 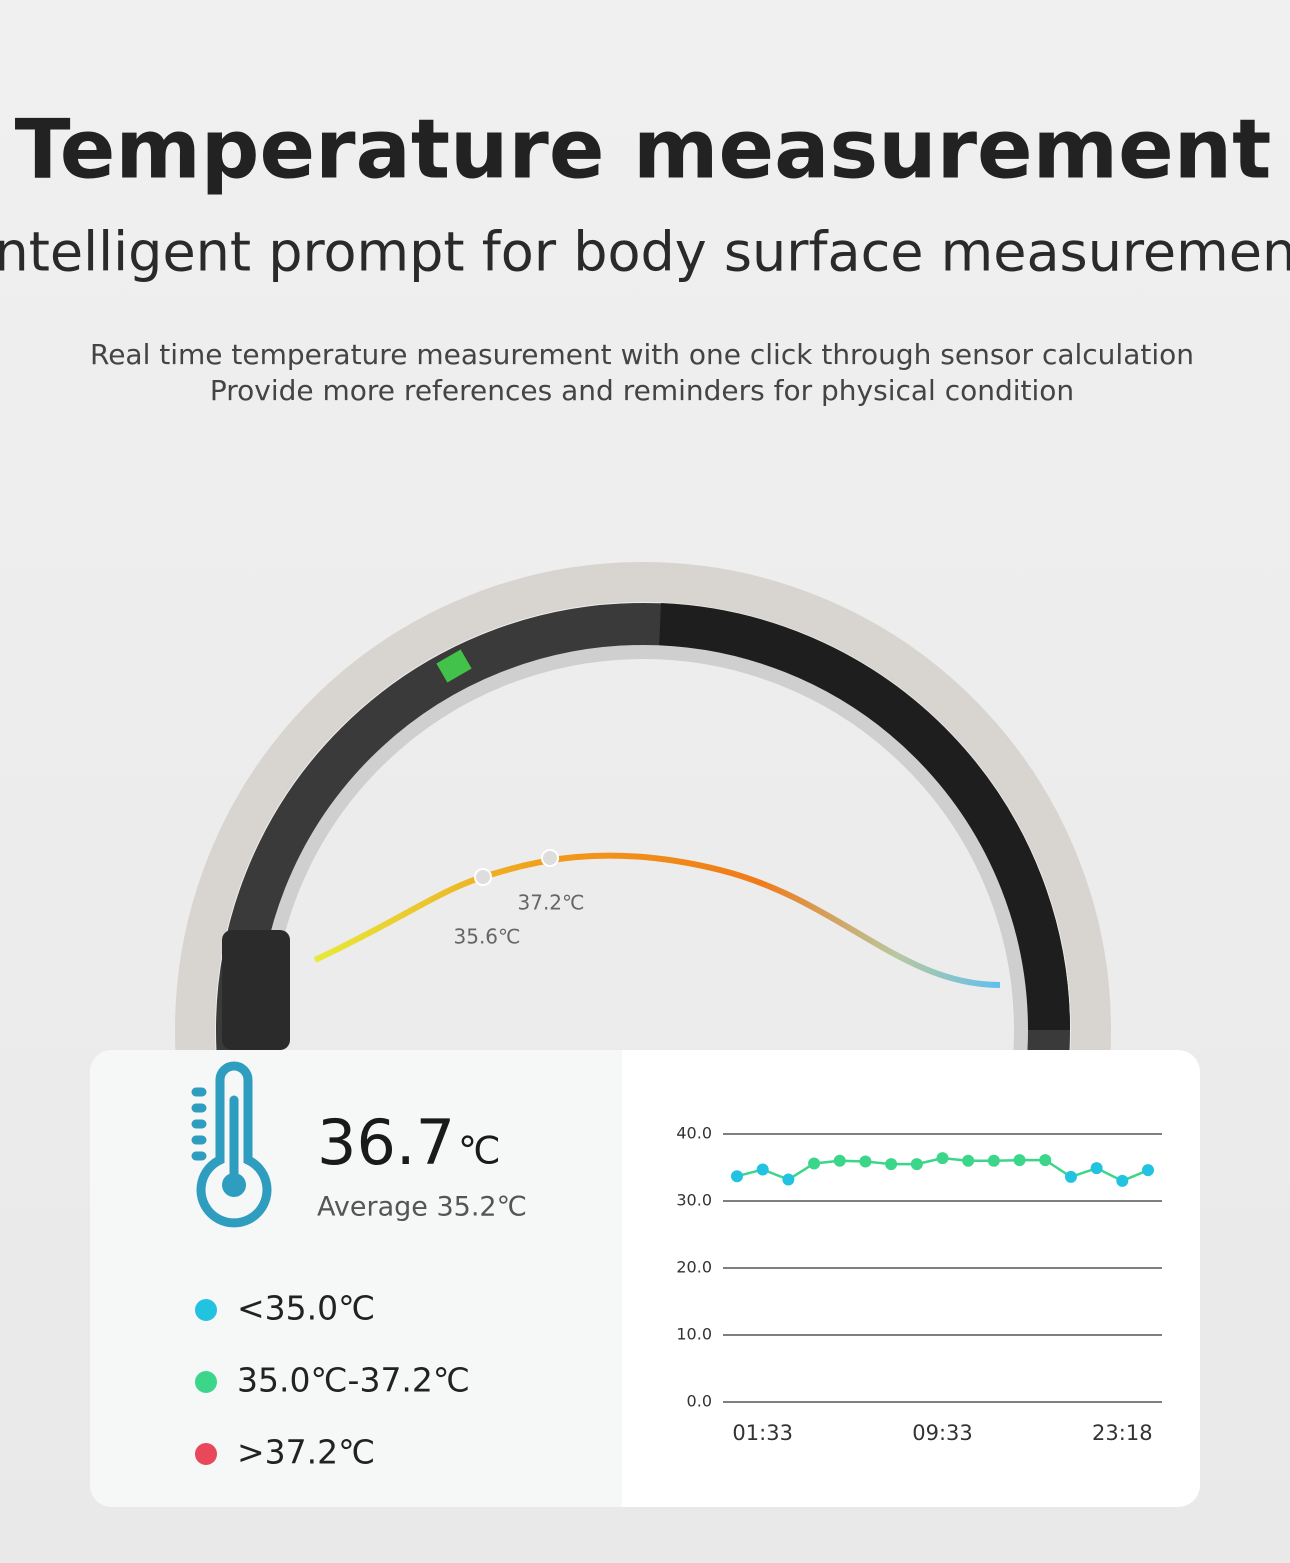 What do you see at coordinates (487, 937) in the screenshot?
I see `curve-label: 35.6℃` at bounding box center [487, 937].